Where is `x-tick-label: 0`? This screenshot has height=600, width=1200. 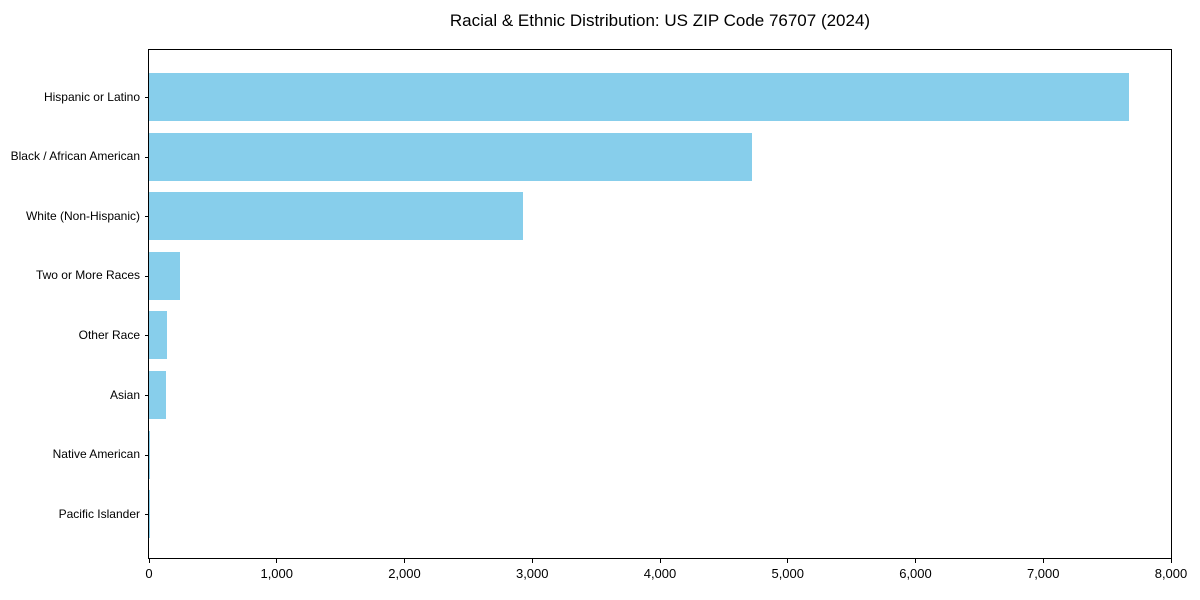 x-tick-label: 0 is located at coordinates (149, 573).